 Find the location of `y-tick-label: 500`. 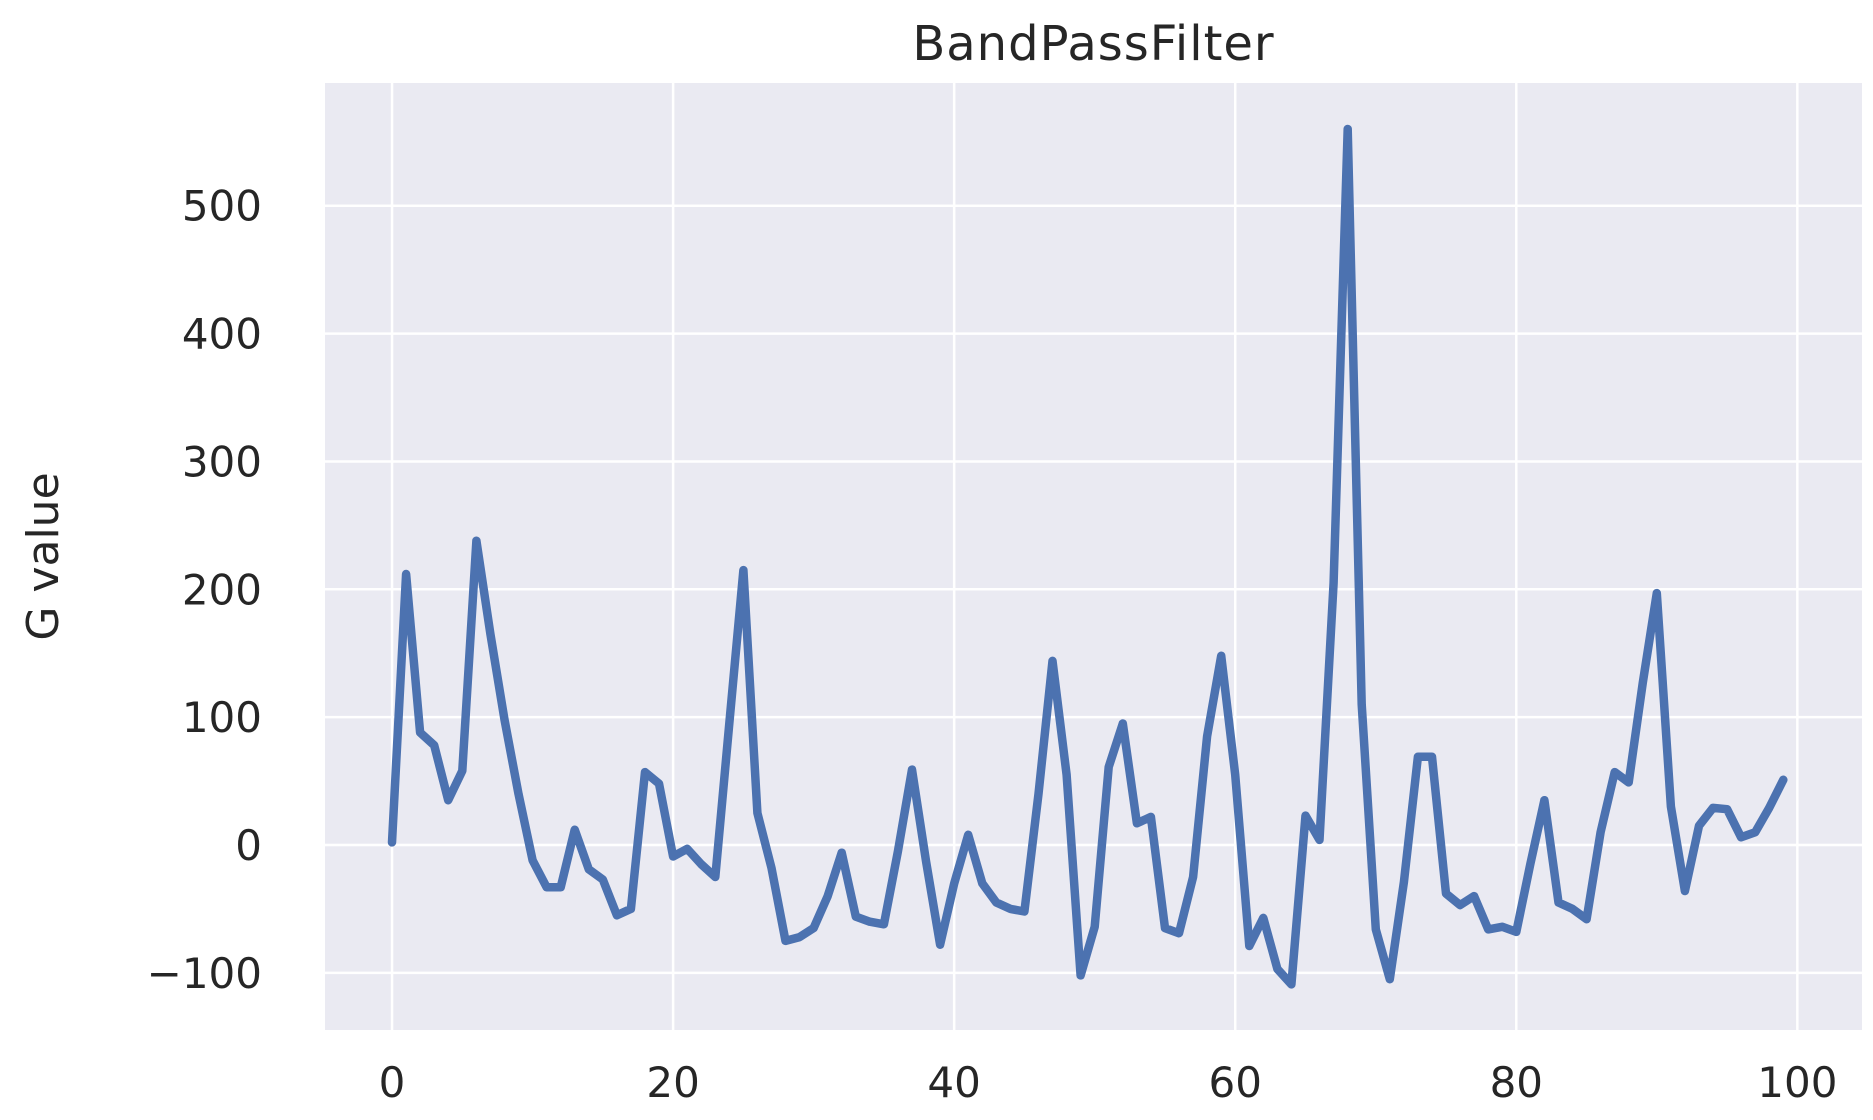

y-tick-label: 500 is located at coordinates (222, 206).